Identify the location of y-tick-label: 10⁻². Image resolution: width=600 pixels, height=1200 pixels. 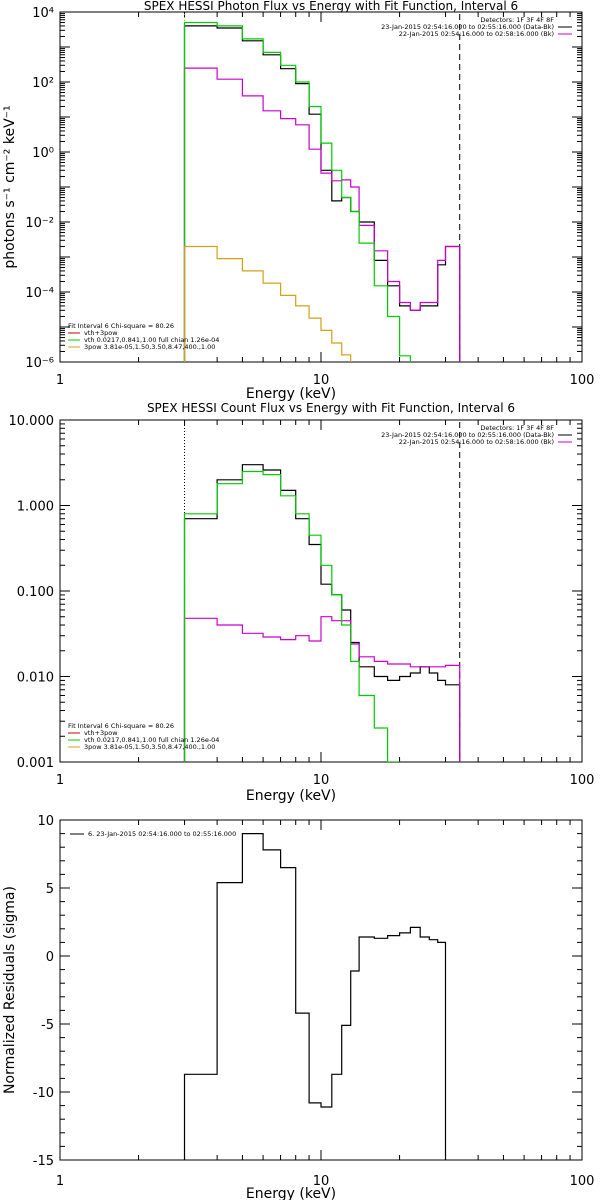
(39, 223).